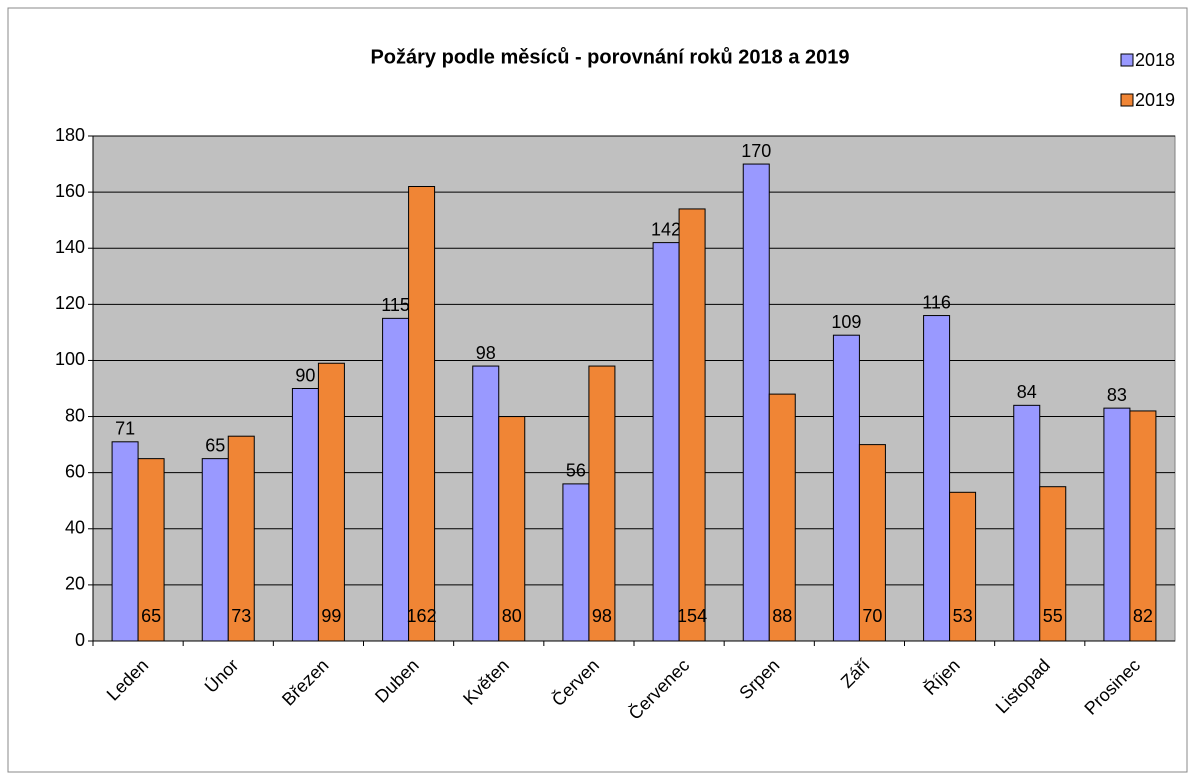 Image resolution: width=1195 pixels, height=773 pixels. Describe the element at coordinates (70, 303) in the screenshot. I see `y-tick-label: 120` at that location.